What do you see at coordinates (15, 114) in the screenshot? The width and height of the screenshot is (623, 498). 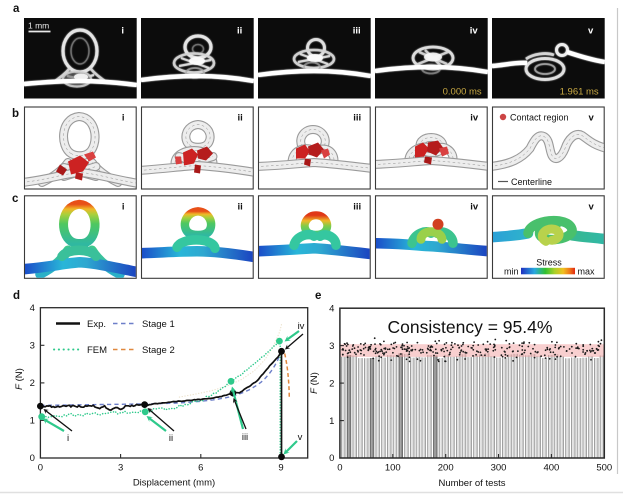 I see `svg-text: b` at bounding box center [15, 114].